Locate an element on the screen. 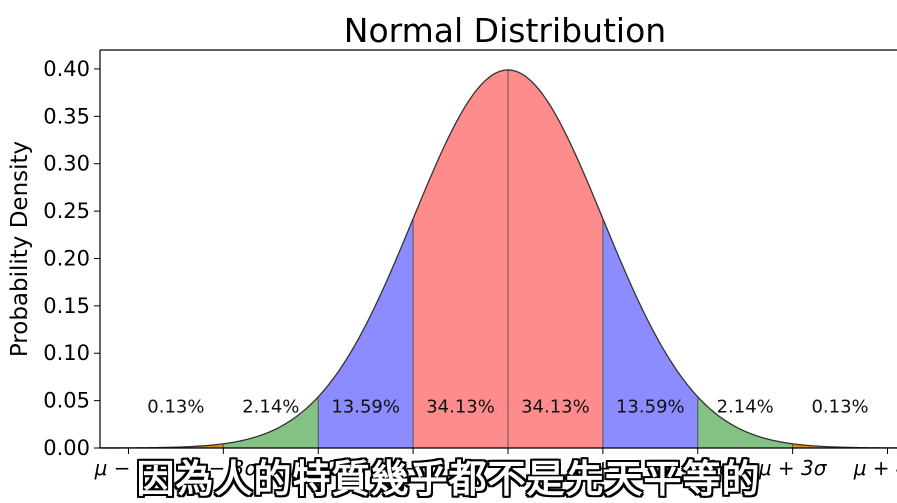 The height and width of the screenshot is (503, 897). y-tick-label: 0.15 is located at coordinates (66, 306).